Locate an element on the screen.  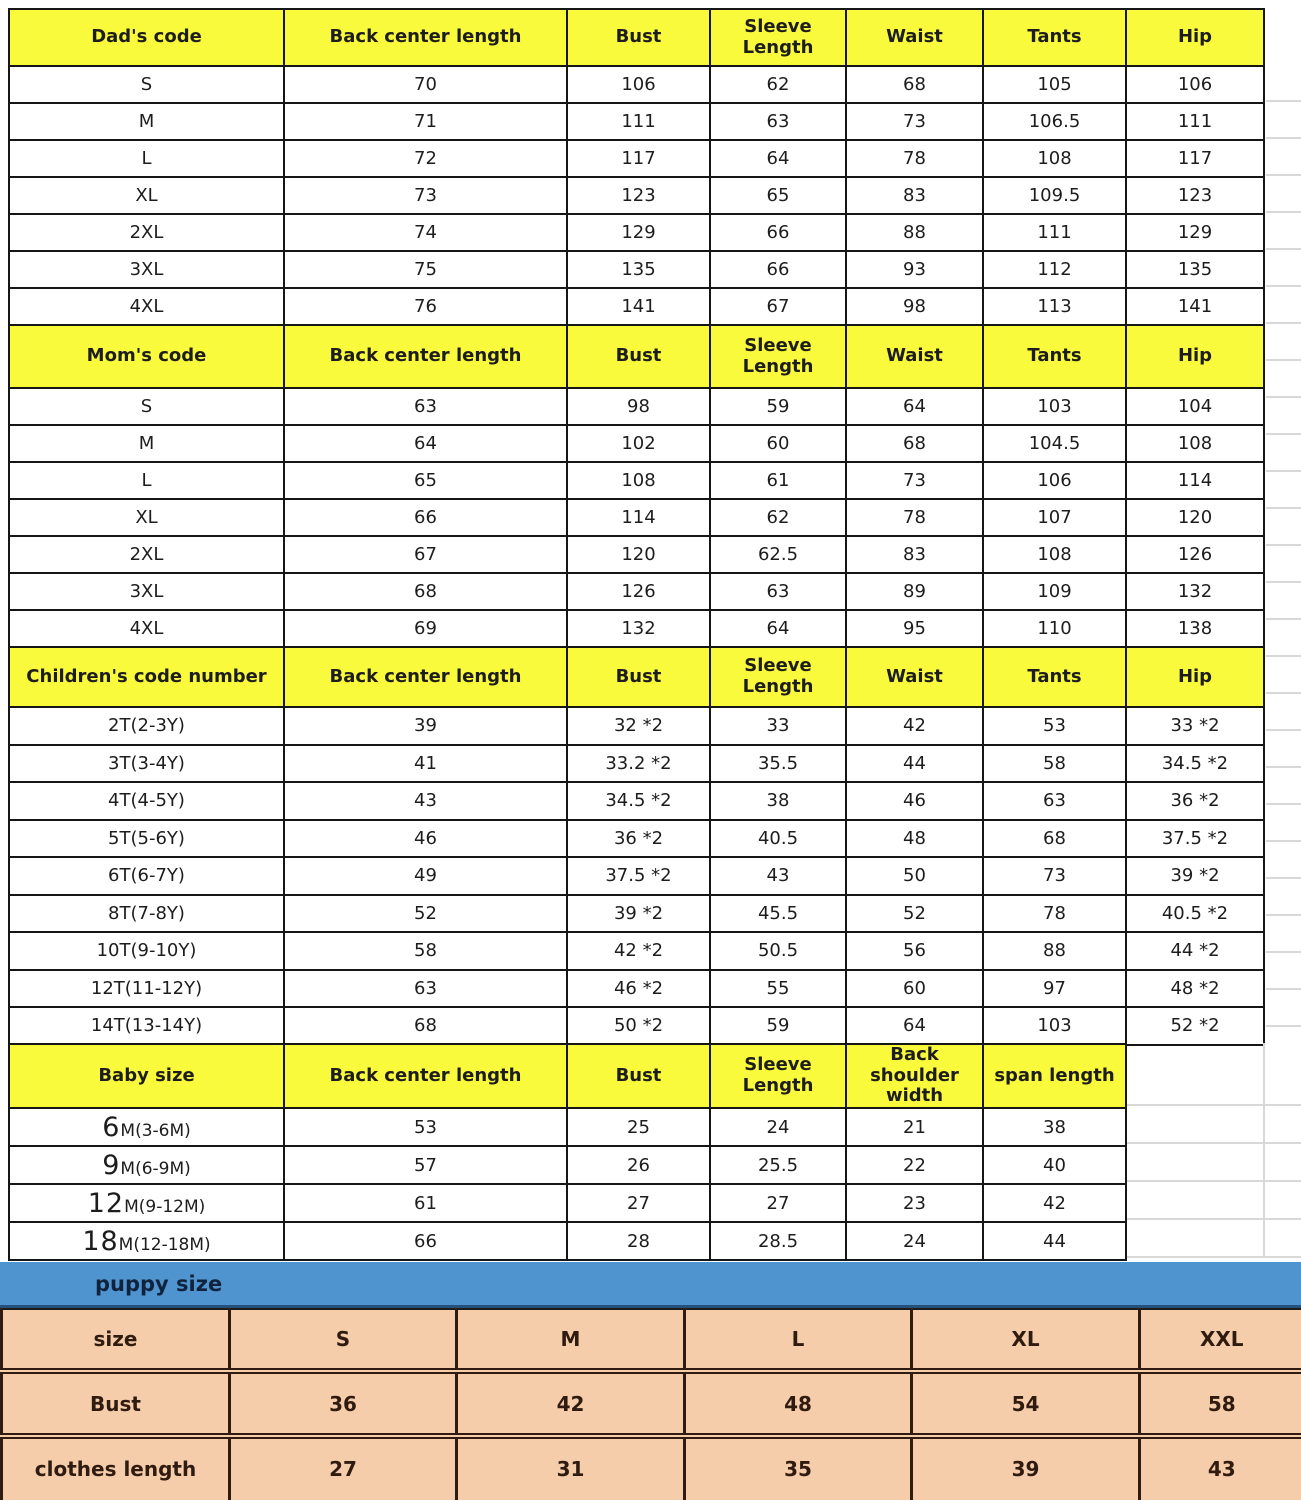
children-cell: 36 *2 is located at coordinates (638, 838).